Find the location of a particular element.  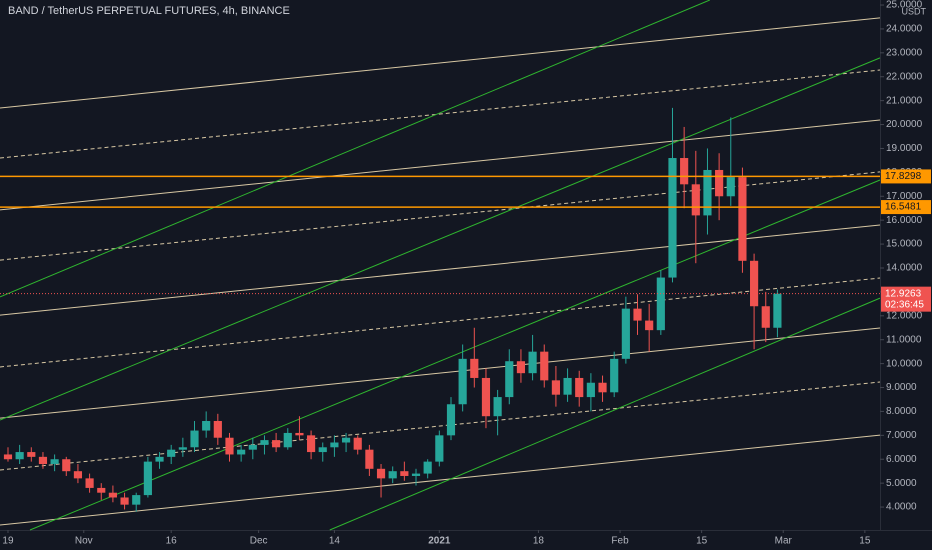

last-price-tag is located at coordinates (906, 299).